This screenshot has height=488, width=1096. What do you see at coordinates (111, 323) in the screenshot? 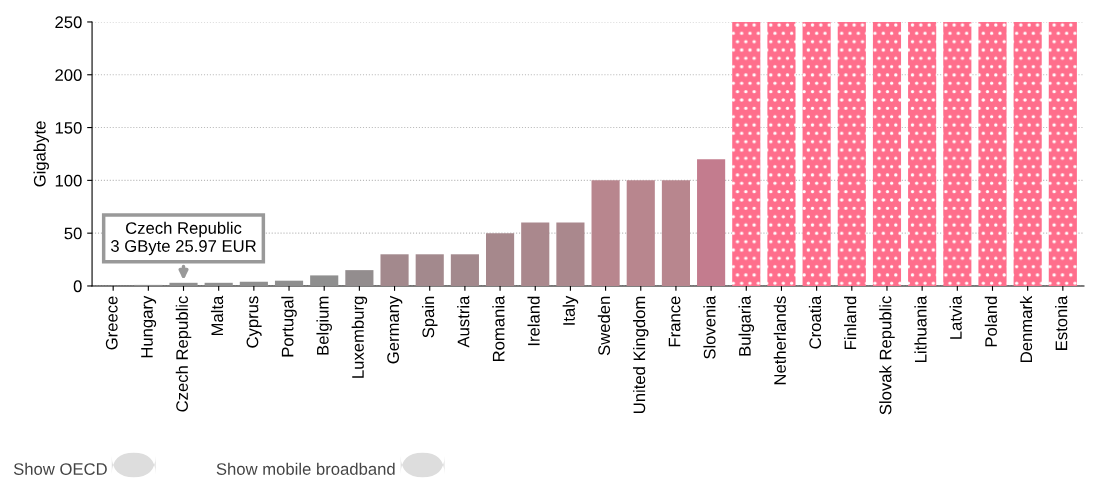
I see `x-tick-label: Greece` at bounding box center [111, 323].